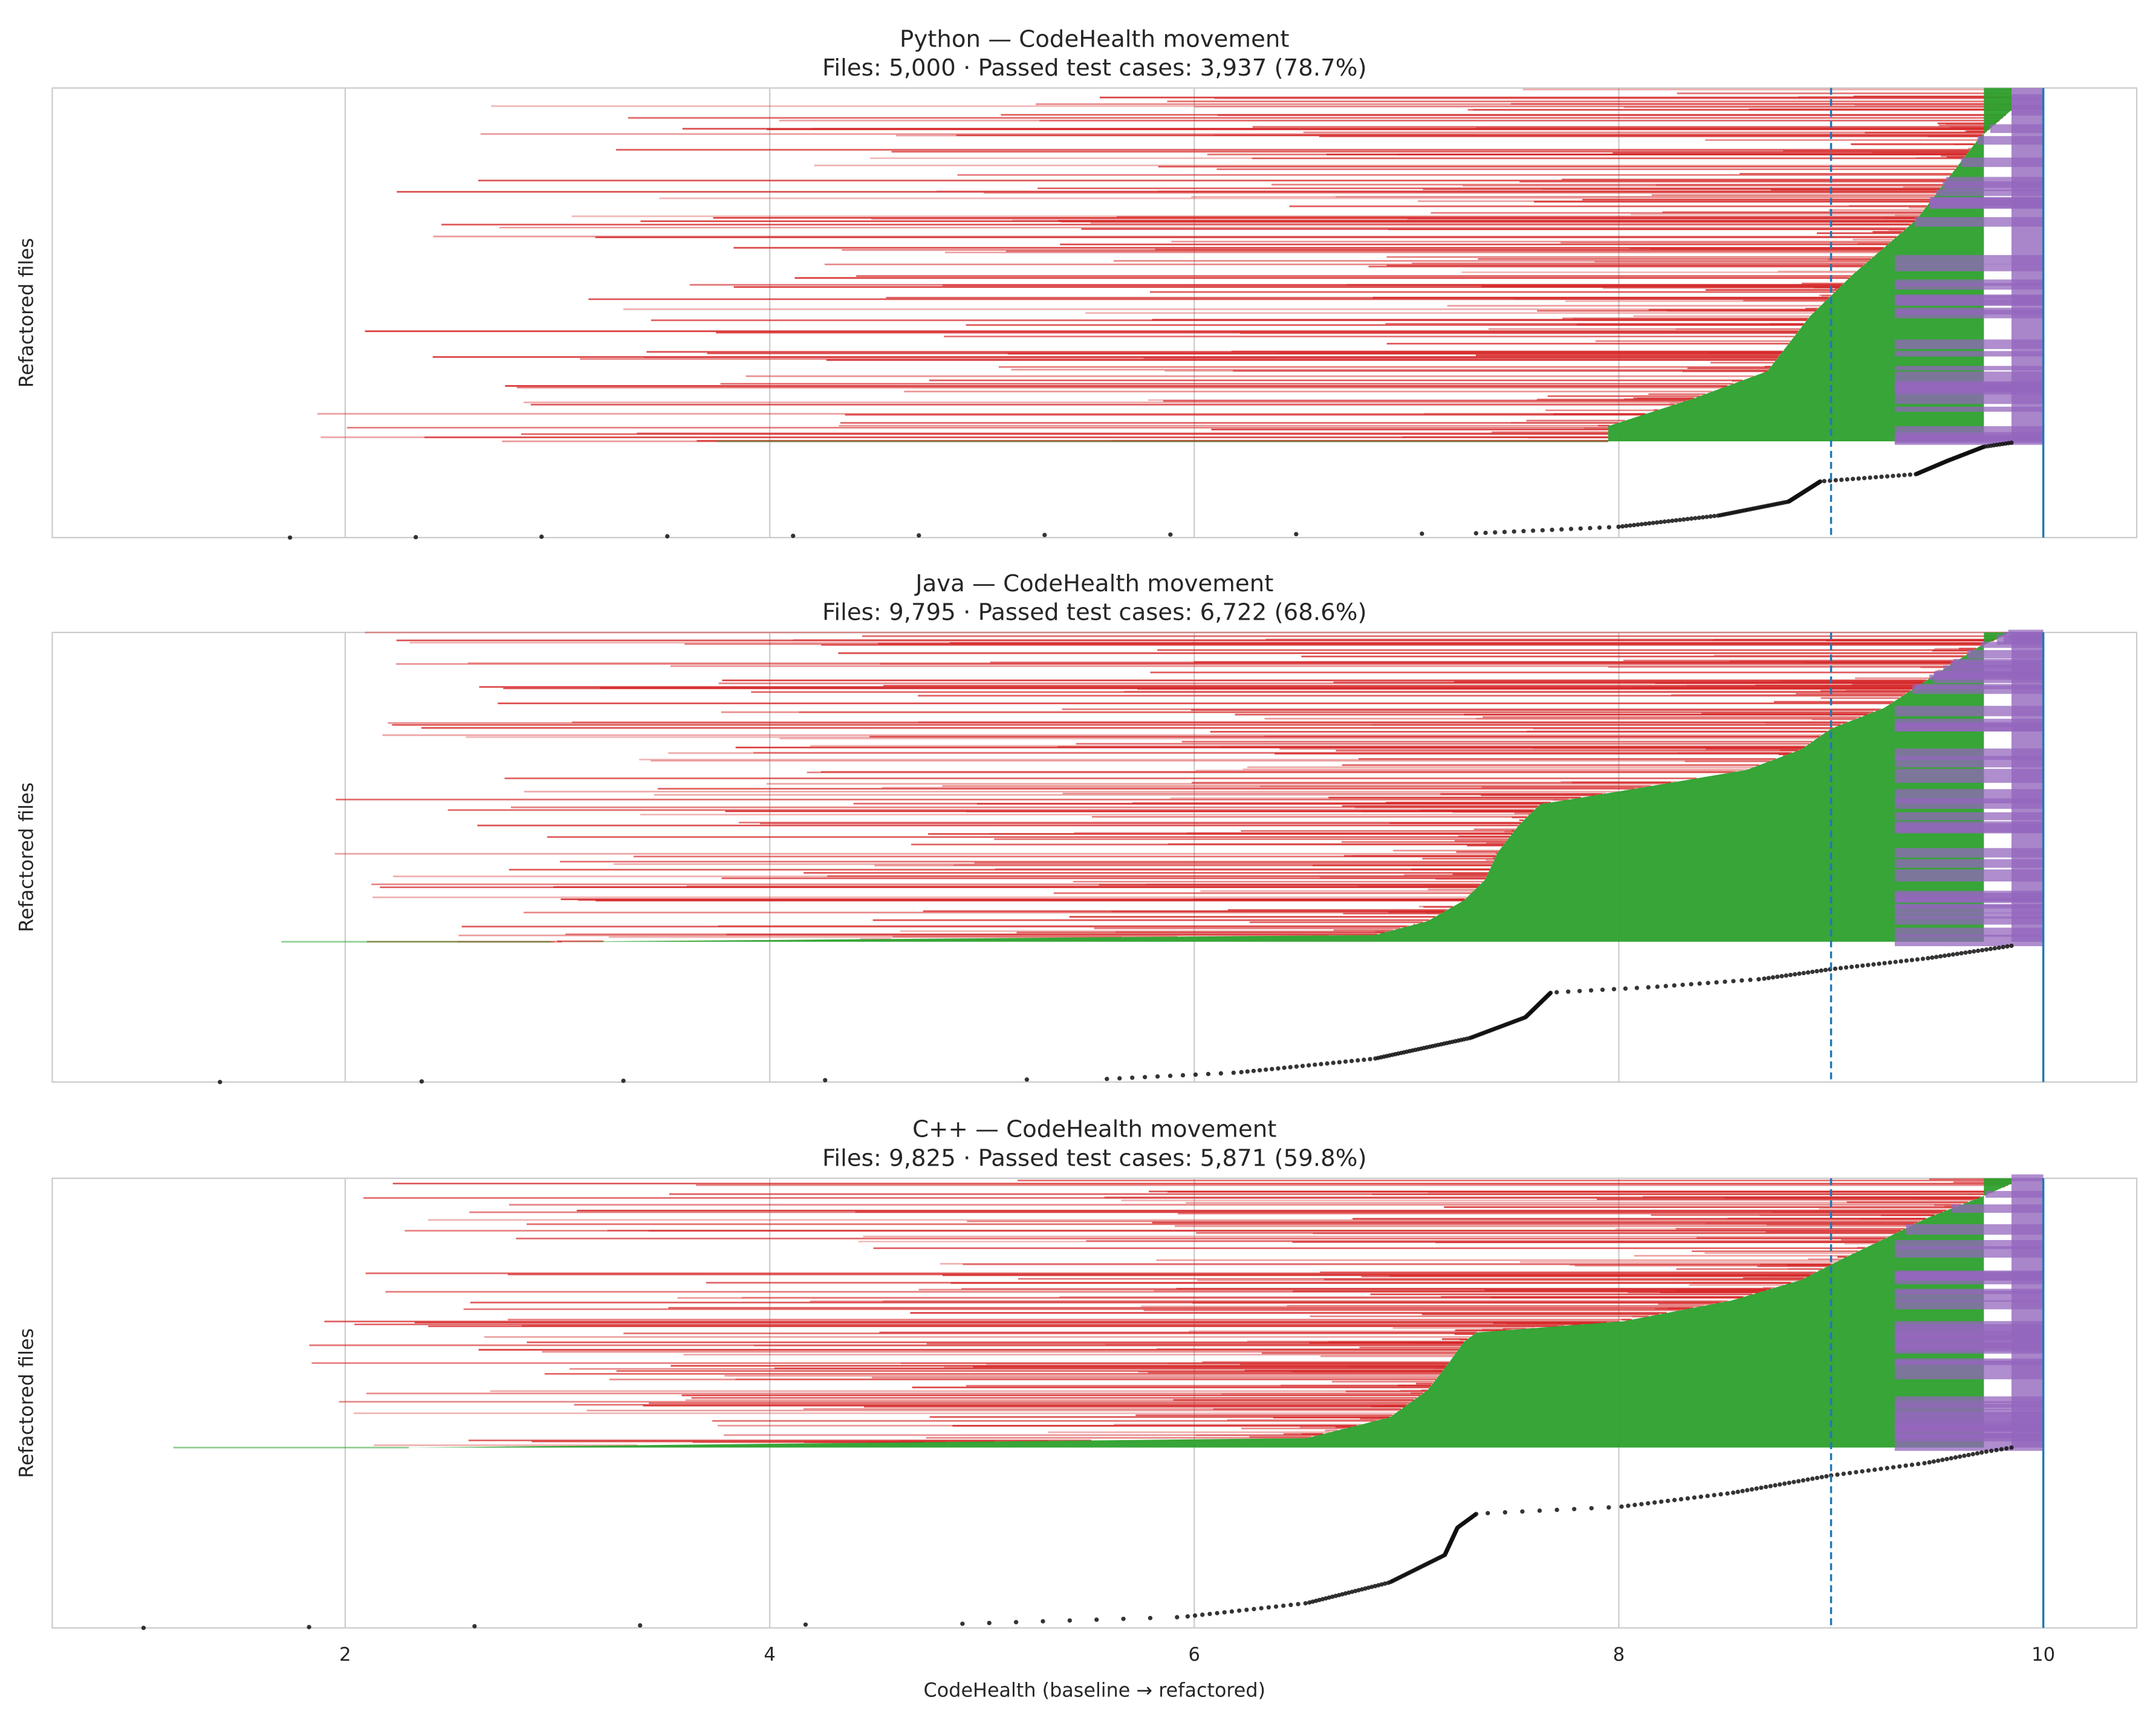 Image resolution: width=2156 pixels, height=1720 pixels. I want to click on x-tick-label: 10, so click(2043, 1655).